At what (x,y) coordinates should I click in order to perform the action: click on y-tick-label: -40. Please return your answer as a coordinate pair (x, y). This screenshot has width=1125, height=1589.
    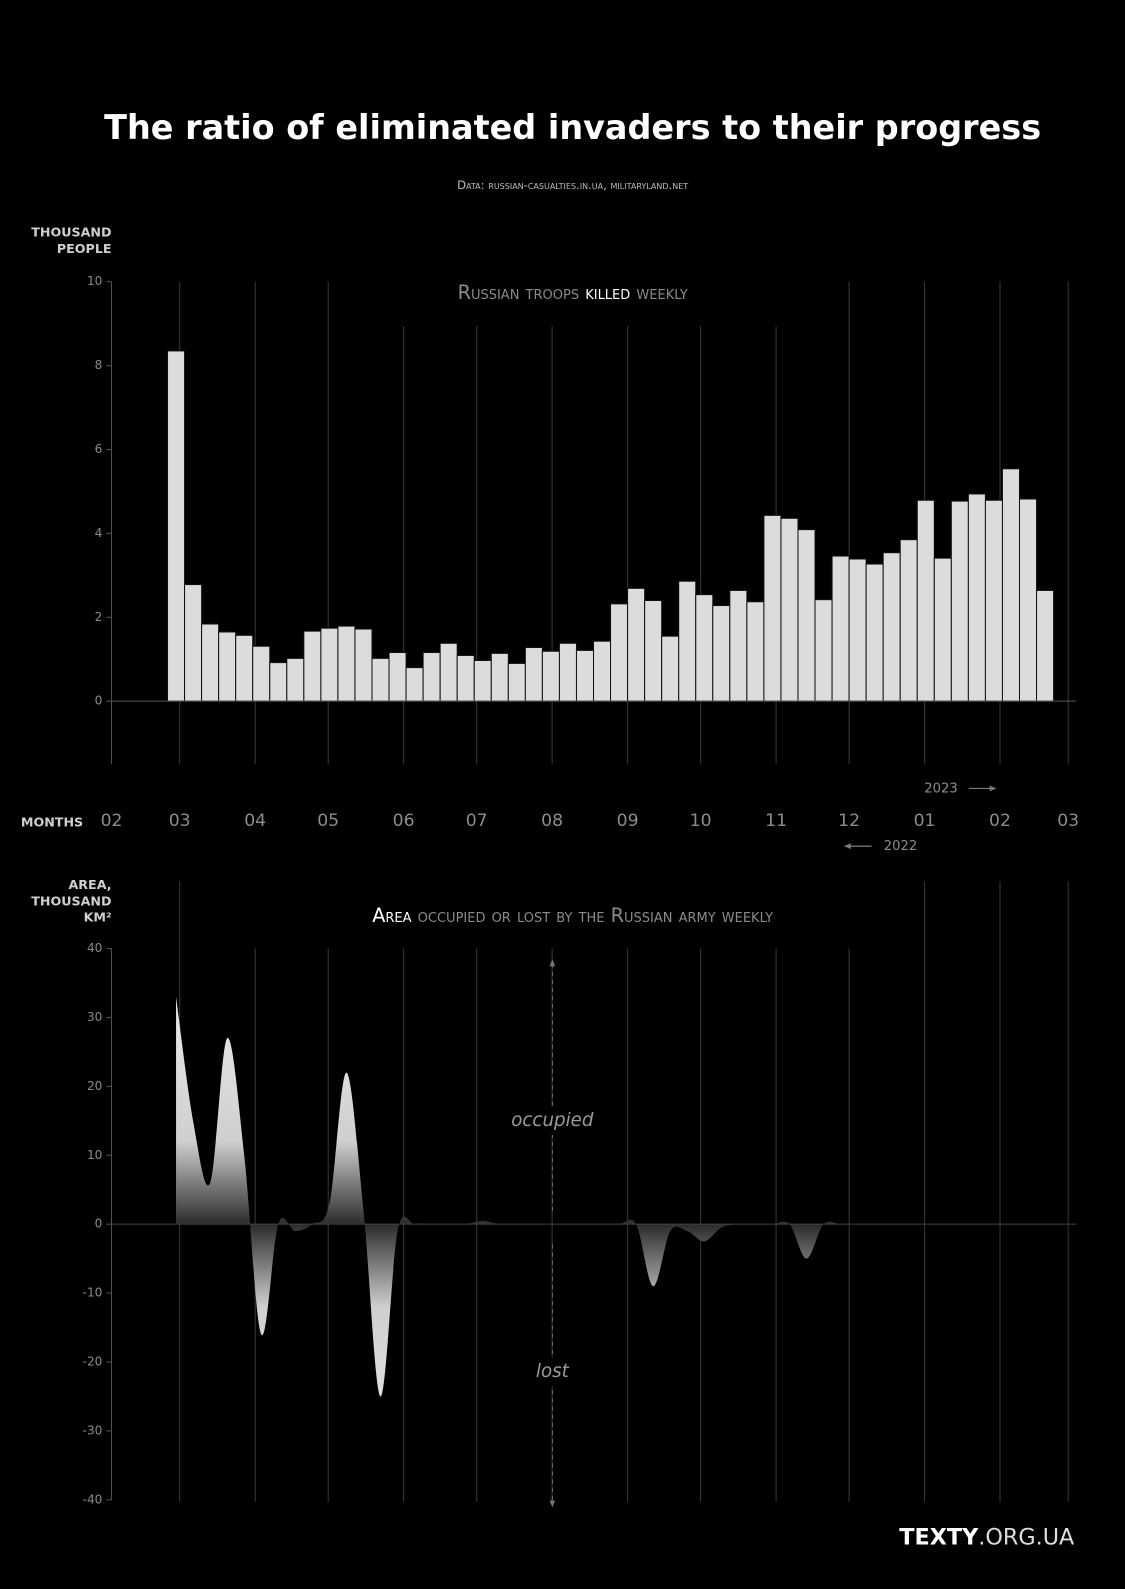
    Looking at the image, I should click on (93, 1499).